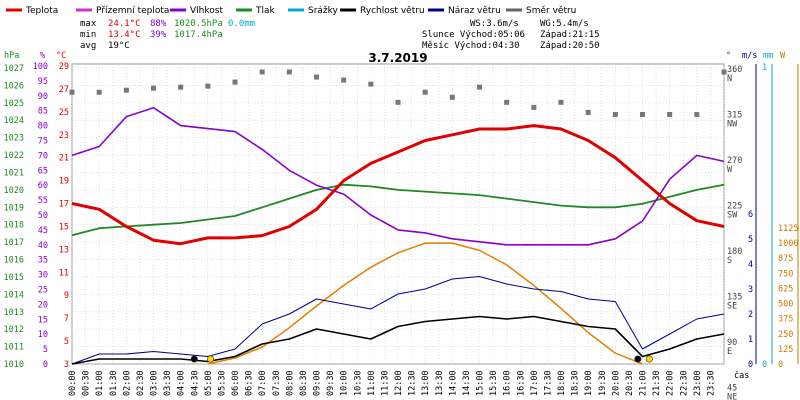 Image resolution: width=800 pixels, height=400 pixels. What do you see at coordinates (263, 383) in the screenshot?
I see `x-tick-label: 07:00` at bounding box center [263, 383].